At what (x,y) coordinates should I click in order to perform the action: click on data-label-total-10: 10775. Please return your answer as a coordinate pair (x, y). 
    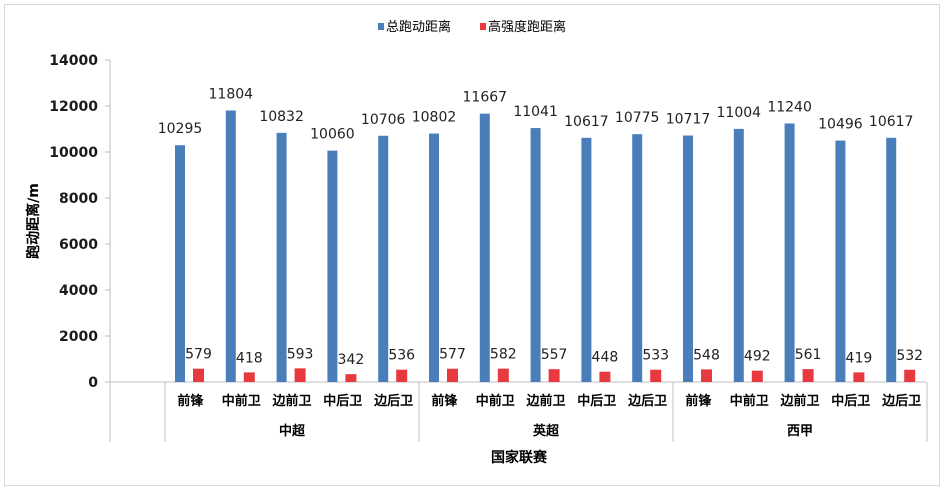
    Looking at the image, I should click on (637, 118).